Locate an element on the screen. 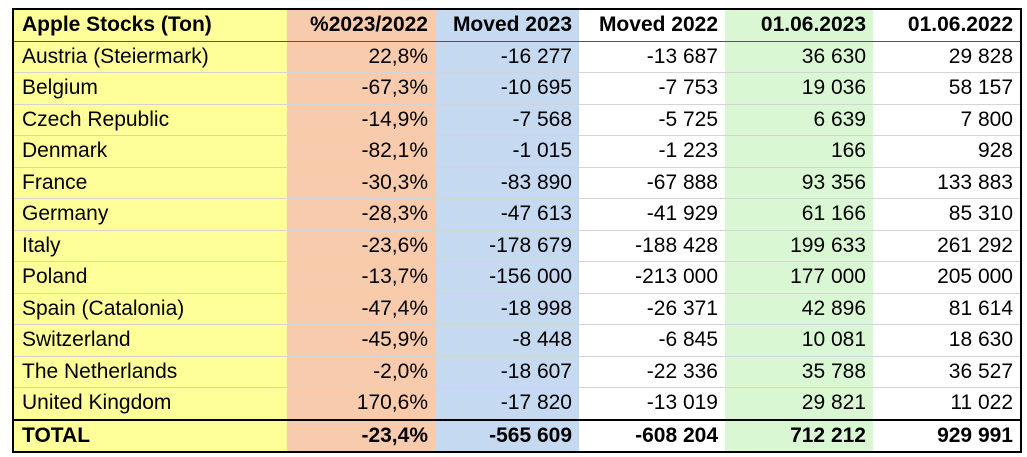 Image resolution: width=1027 pixels, height=457 pixels. cell-stock-2023: 19 036 is located at coordinates (799, 88).